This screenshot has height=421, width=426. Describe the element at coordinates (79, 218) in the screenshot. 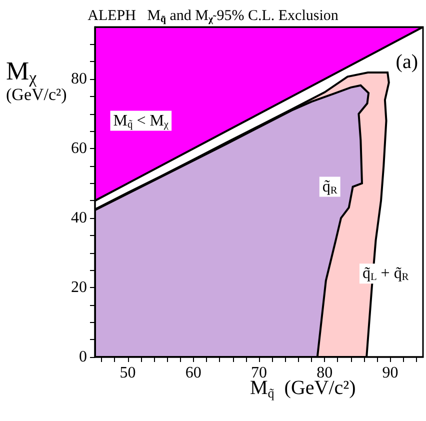

I see `y-tick-label: 40` at that location.